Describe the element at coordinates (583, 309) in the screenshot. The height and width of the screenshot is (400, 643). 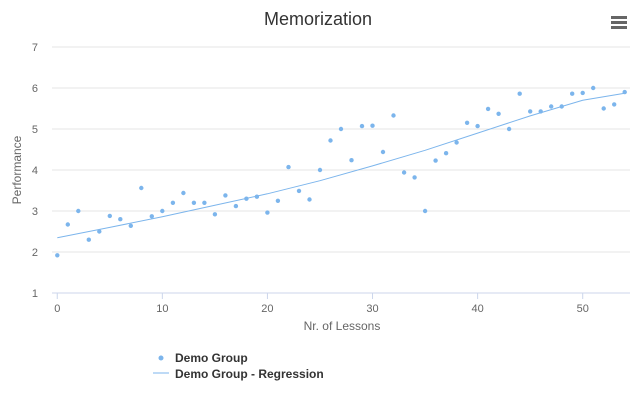
I see `x-tick-label: 50` at that location.